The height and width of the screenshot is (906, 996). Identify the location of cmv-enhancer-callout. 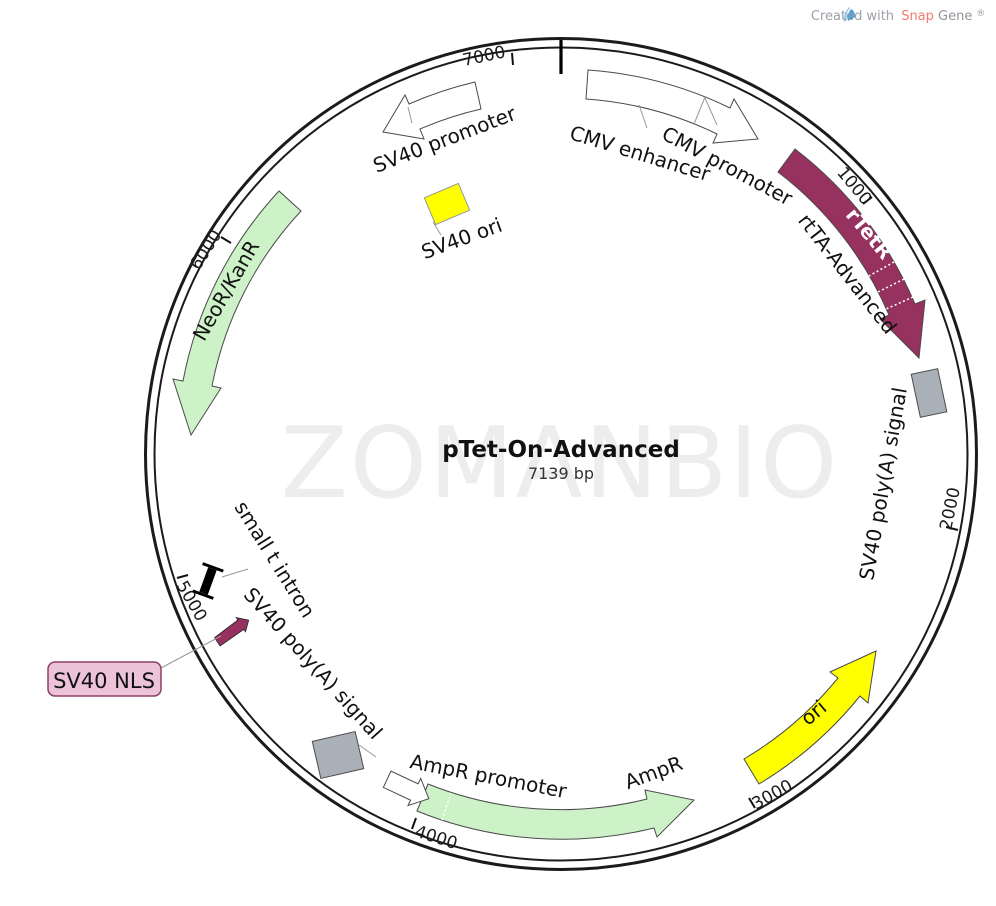
(643, 116).